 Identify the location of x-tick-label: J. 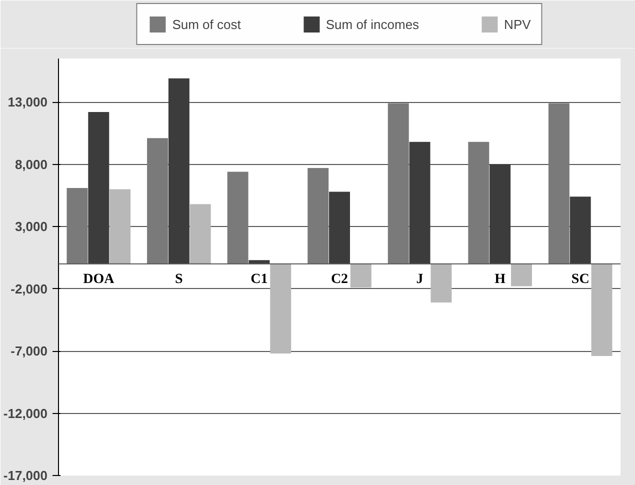
(420, 279).